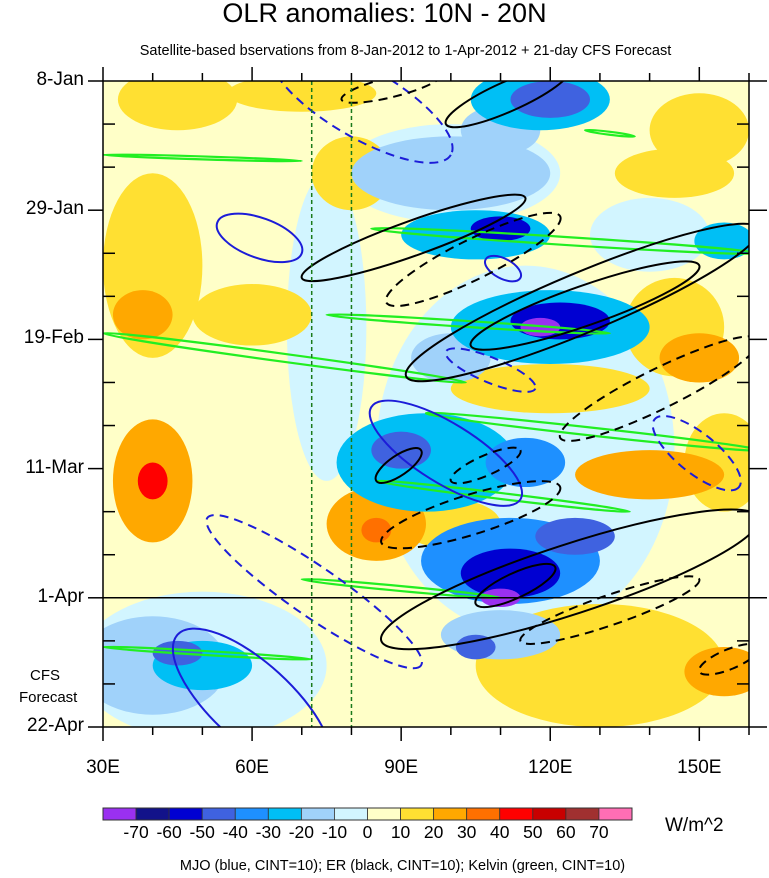  What do you see at coordinates (301, 832) in the screenshot?
I see `colorbar-label: -20` at bounding box center [301, 832].